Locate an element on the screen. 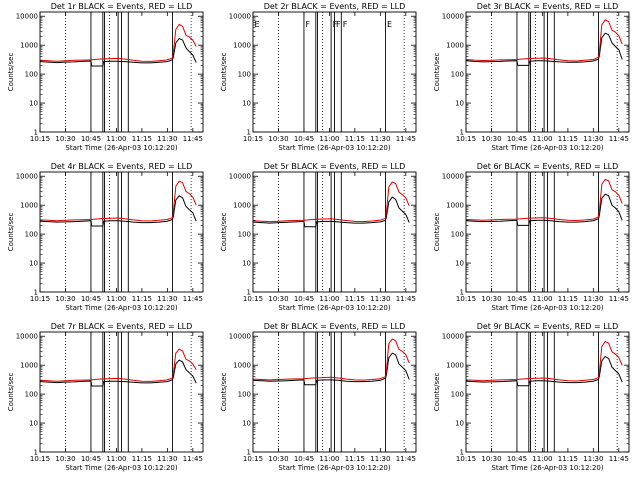  panel-title: Det 4r BLACK = Events, RED = LLD is located at coordinates (122, 166).